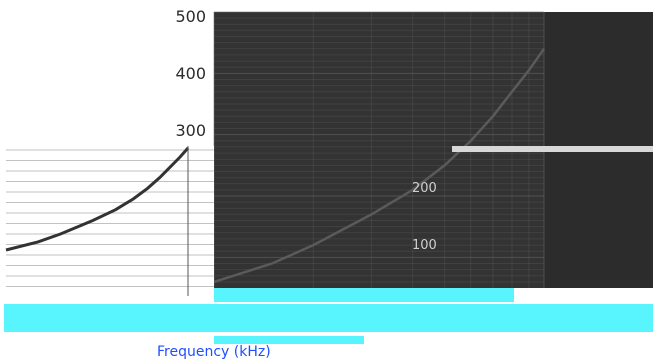  I want to click on inset-panel, so click(109, 221).